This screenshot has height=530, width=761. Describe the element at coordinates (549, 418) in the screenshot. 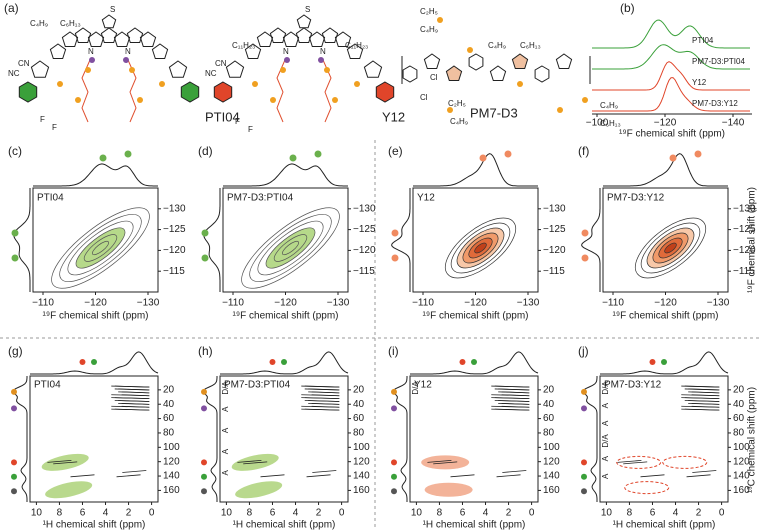

I see `y-tick-label: 60` at that location.